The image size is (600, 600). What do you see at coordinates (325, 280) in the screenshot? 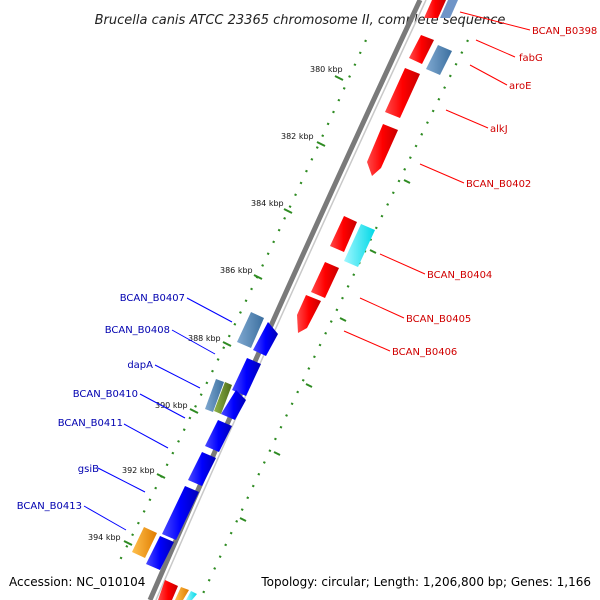
I see `gene-bcan-b0405` at bounding box center [325, 280].